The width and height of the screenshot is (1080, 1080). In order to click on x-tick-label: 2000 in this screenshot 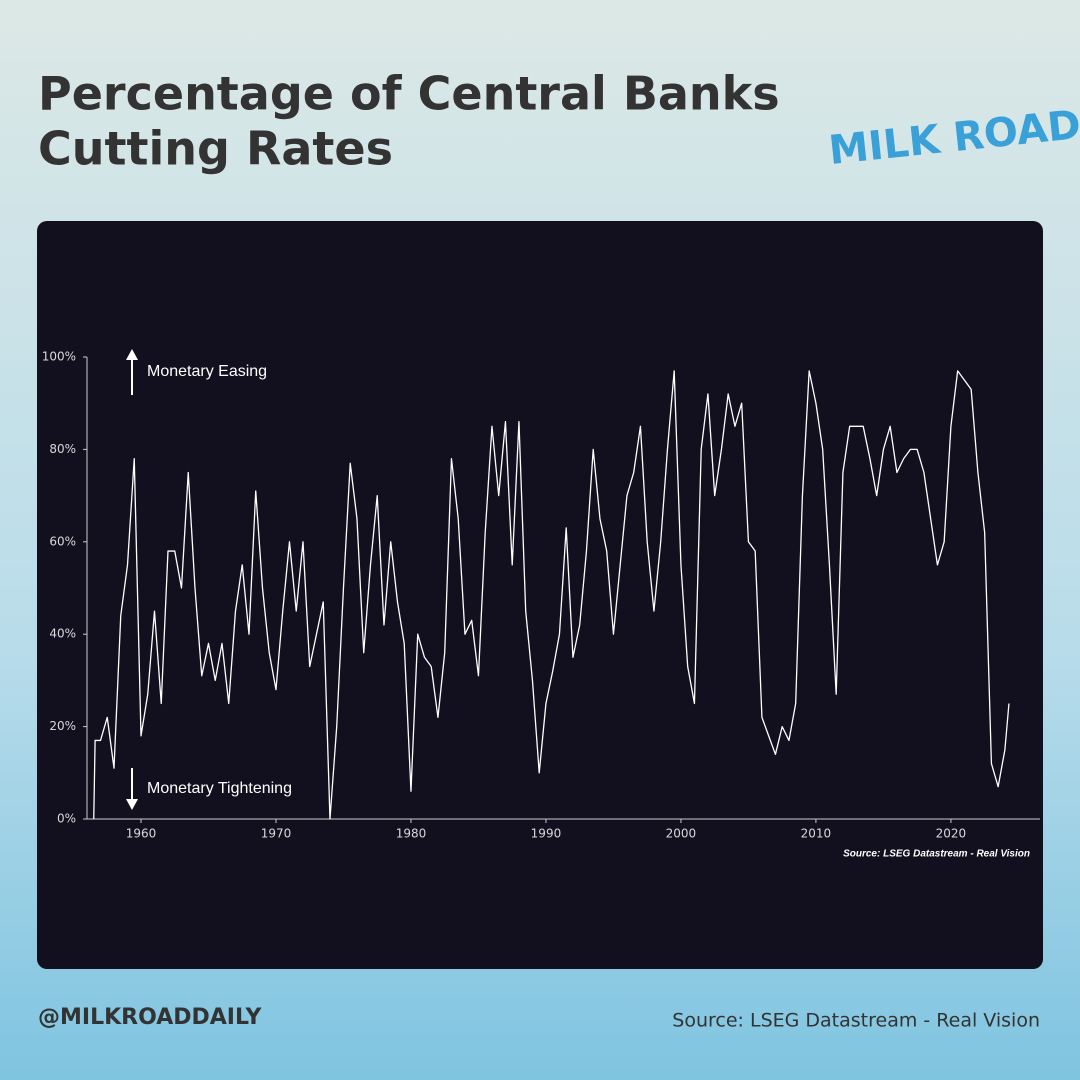, I will do `click(681, 834)`.